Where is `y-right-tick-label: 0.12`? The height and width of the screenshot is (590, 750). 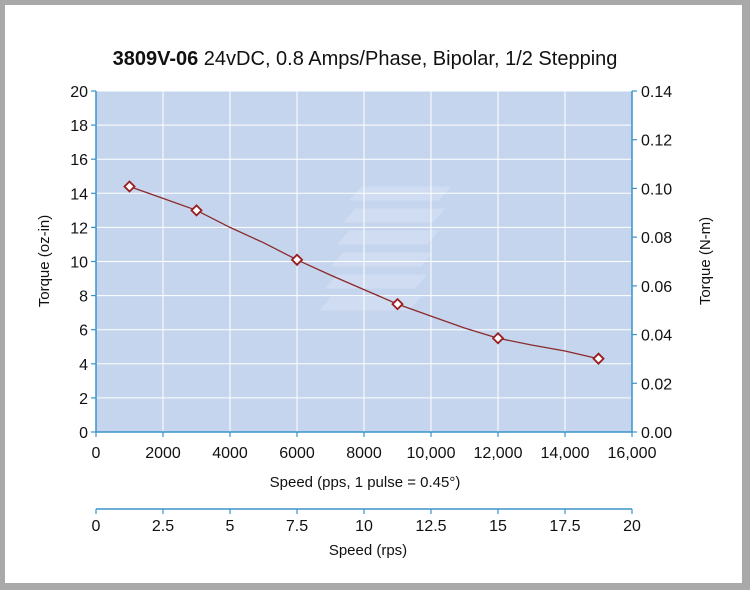
y-right-tick-label: 0.12 is located at coordinates (656, 141).